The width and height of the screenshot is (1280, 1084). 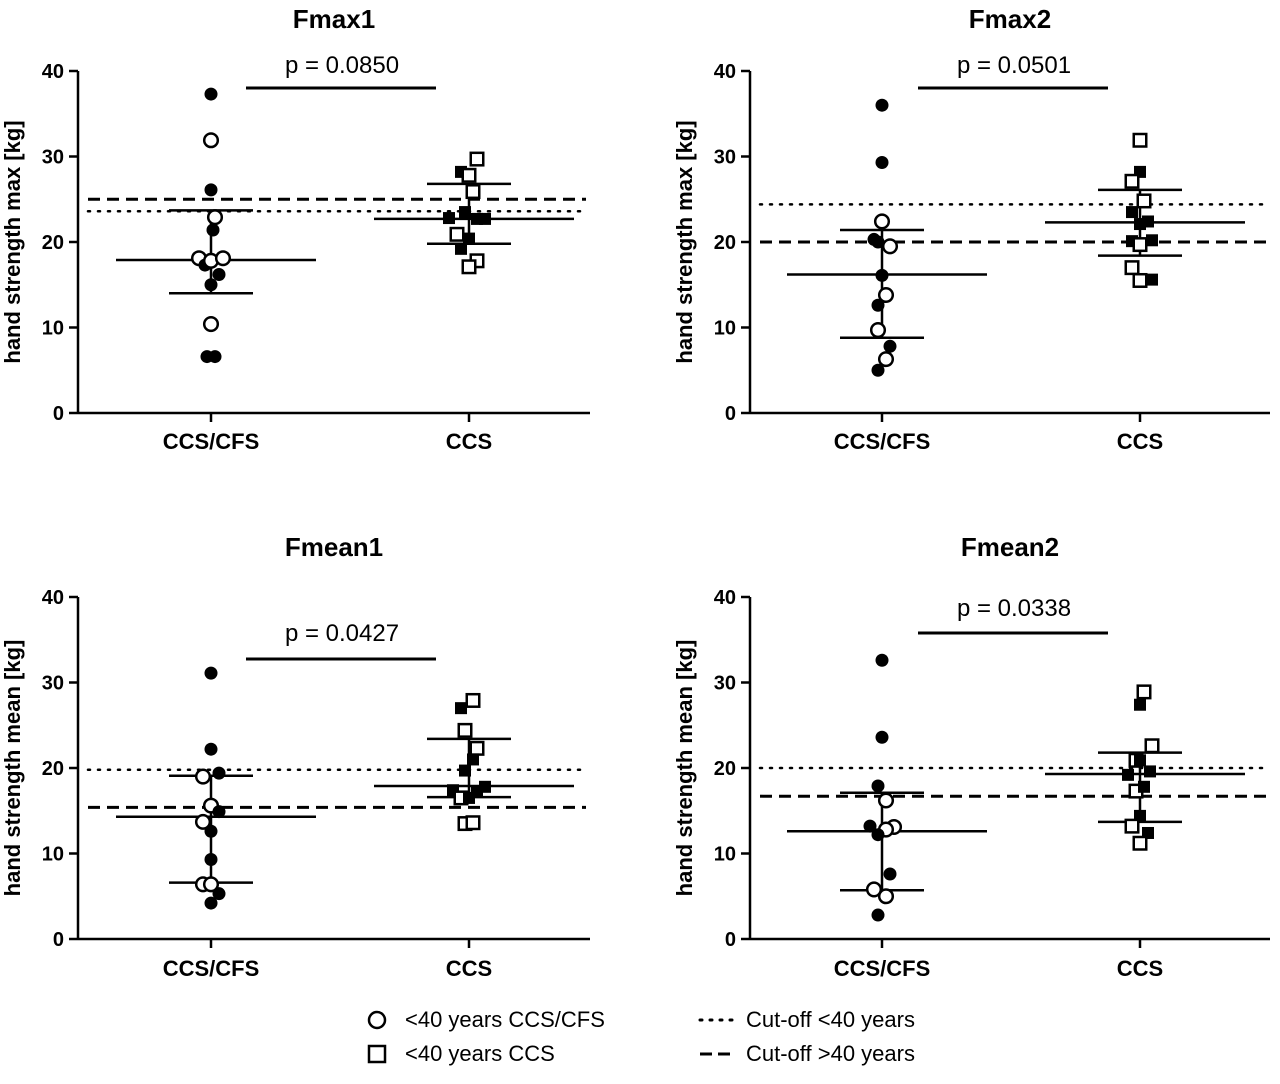 What do you see at coordinates (1014, 608) in the screenshot?
I see `p-value-label: p = 0.0338` at bounding box center [1014, 608].